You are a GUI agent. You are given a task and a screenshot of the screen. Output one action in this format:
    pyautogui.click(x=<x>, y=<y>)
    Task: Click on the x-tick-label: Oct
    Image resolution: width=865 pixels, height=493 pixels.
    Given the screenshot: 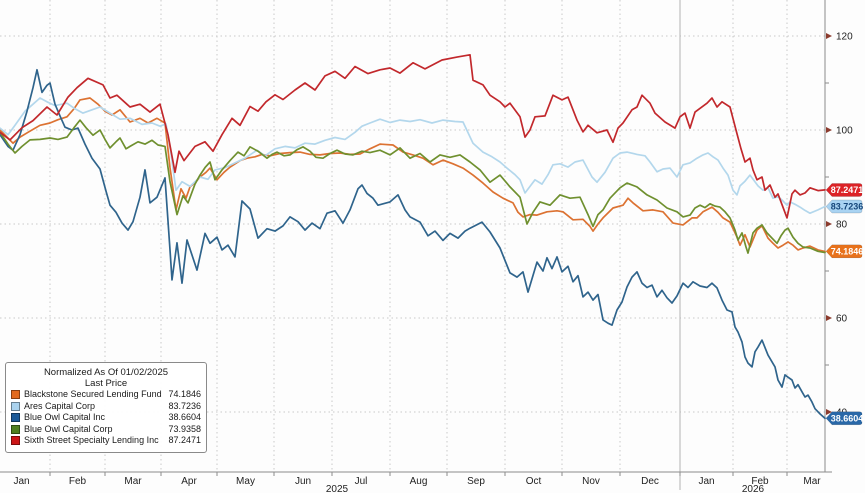 What is the action you would take?
    pyautogui.click(x=534, y=481)
    